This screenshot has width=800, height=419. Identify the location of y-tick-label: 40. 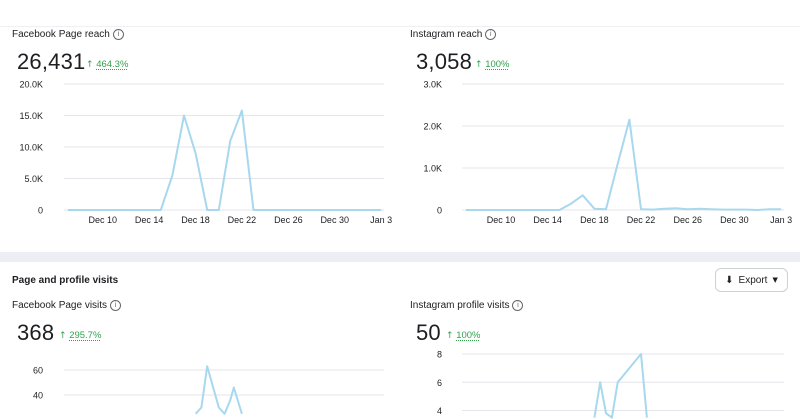
(38, 396).